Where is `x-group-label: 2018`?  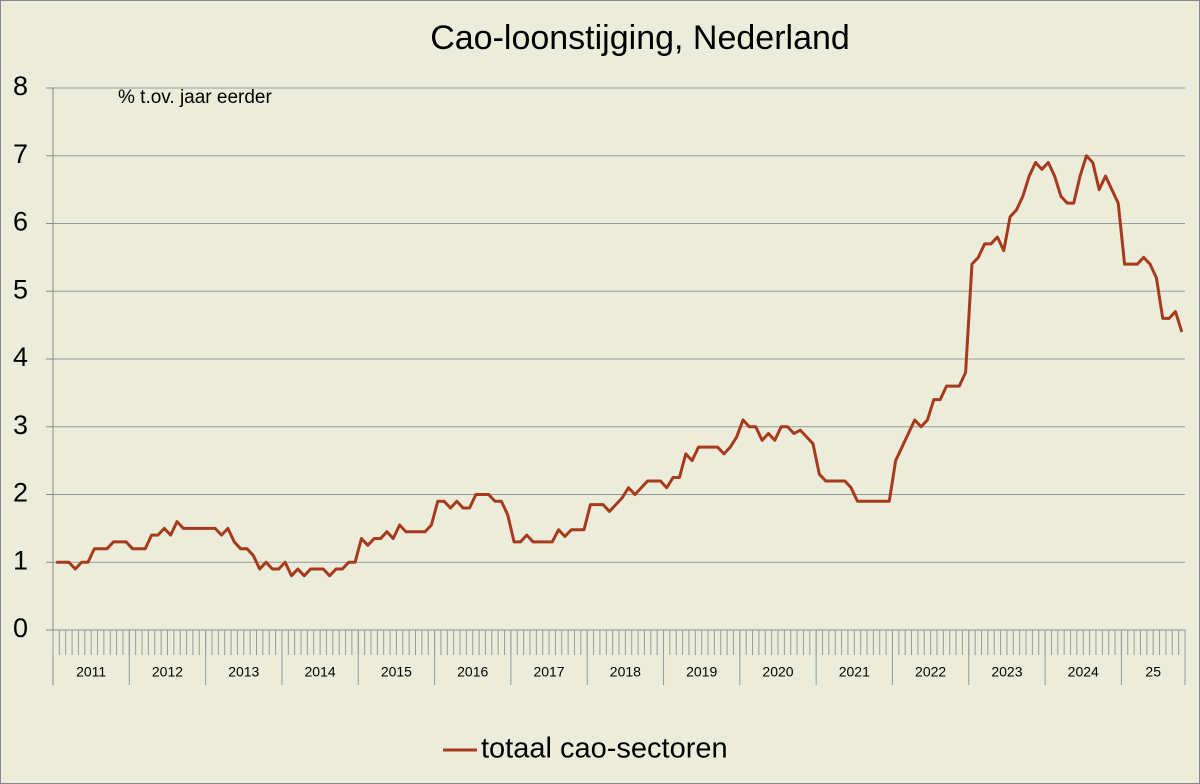 x-group-label: 2018 is located at coordinates (625, 672).